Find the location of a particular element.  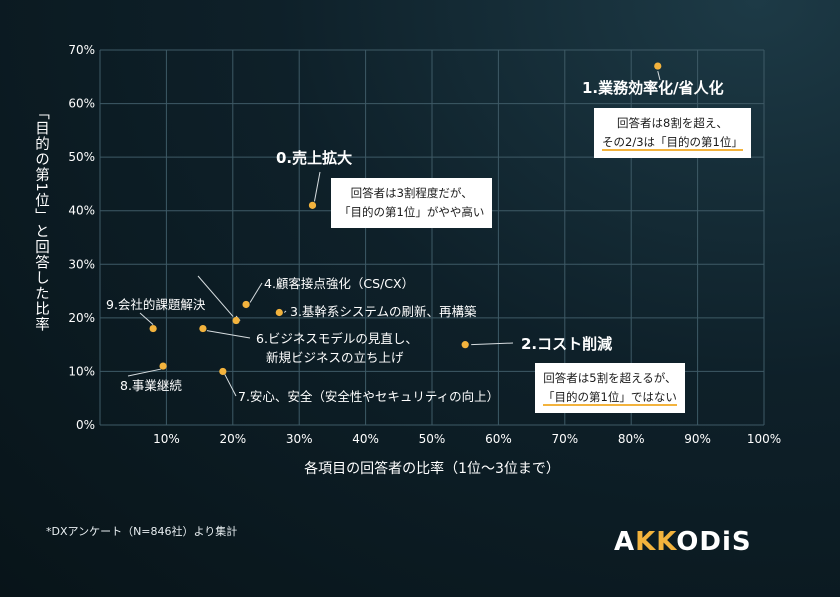

y-tick-label: 70% is located at coordinates (81, 50).